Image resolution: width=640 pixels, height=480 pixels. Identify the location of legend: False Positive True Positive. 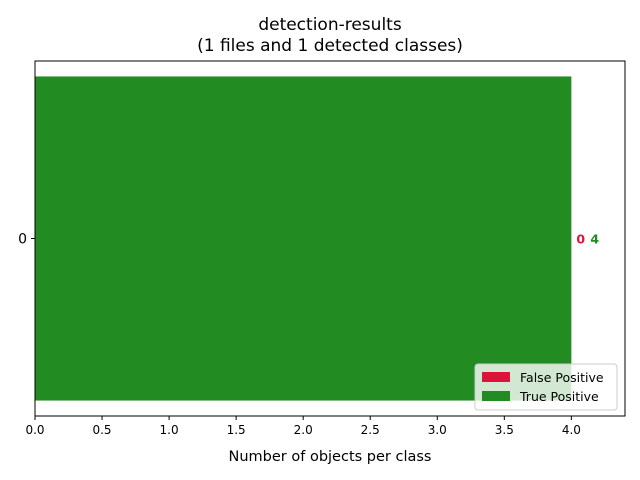
(546, 387).